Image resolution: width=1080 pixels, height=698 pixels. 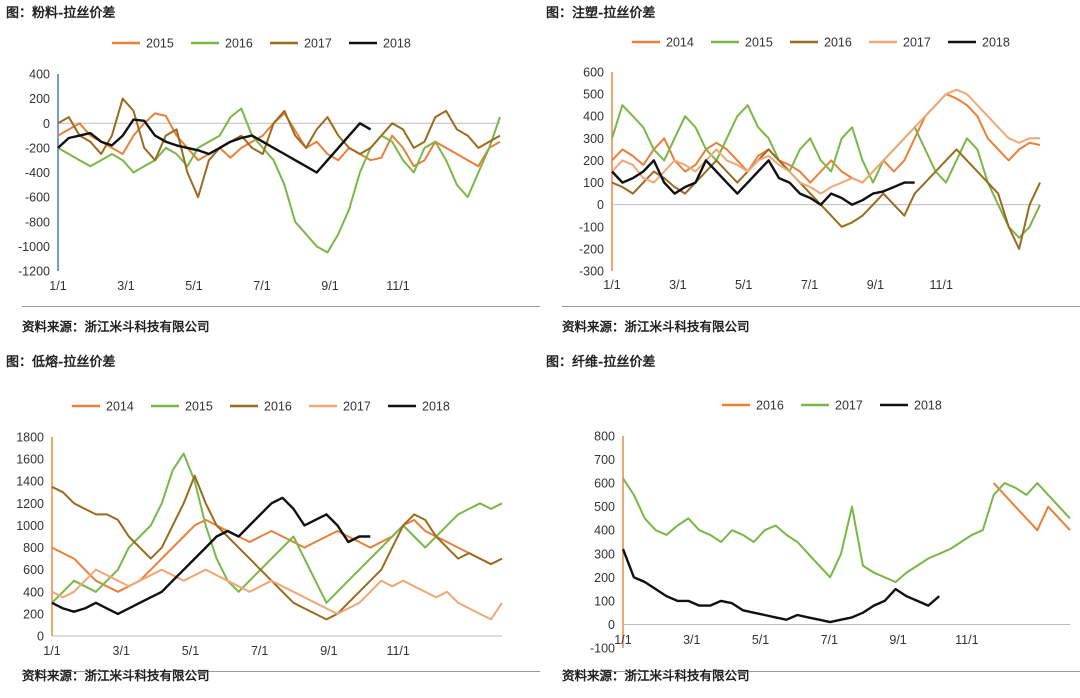 I want to click on legend-label: 2014, so click(x=120, y=407).